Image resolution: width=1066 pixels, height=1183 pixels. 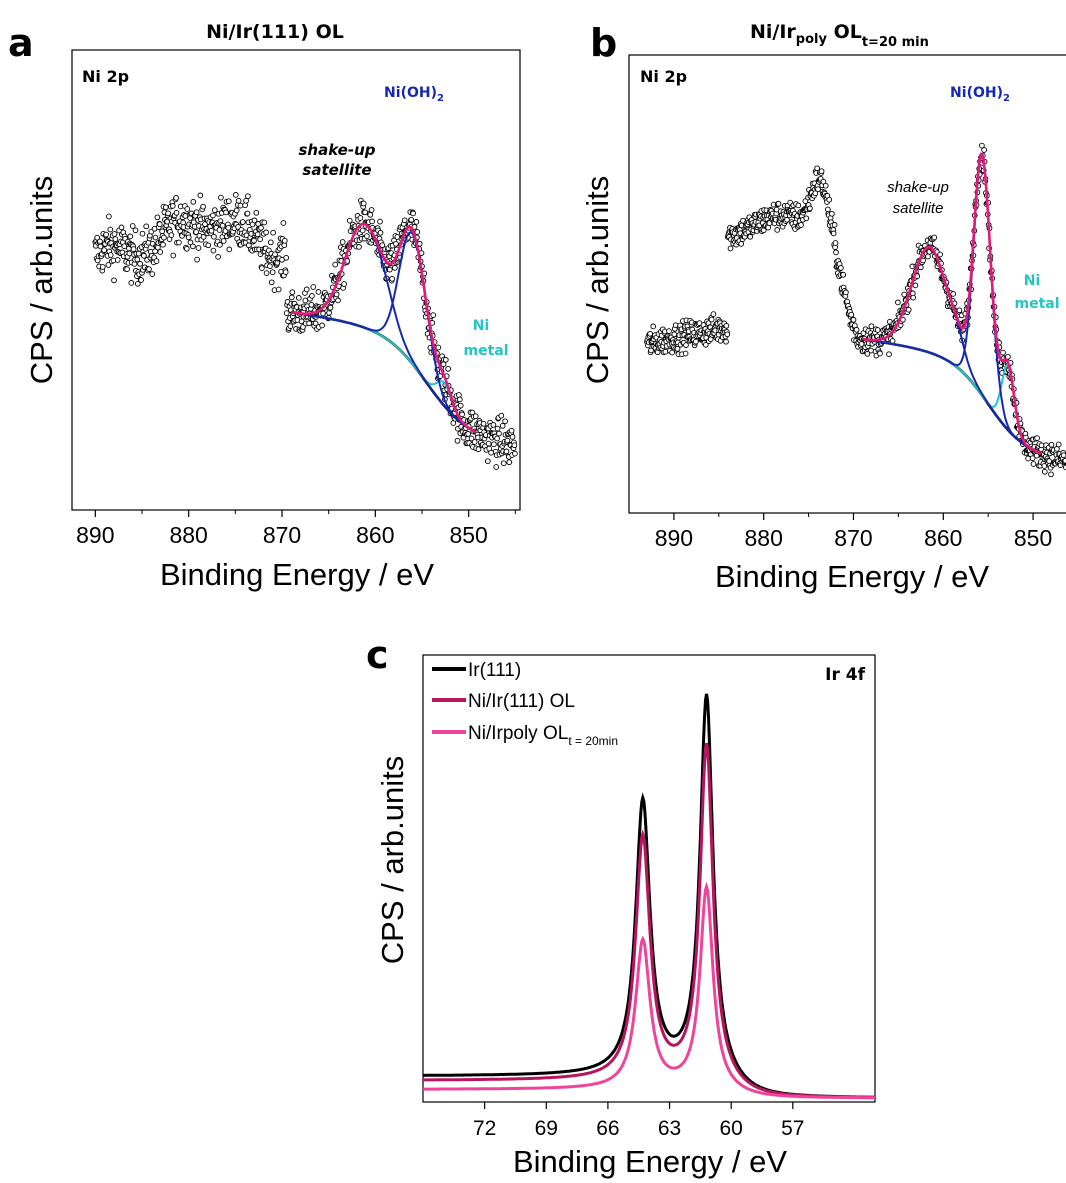 What do you see at coordinates (650, 1161) in the screenshot?
I see `panel-c-xlabel: Binding Energy / eV` at bounding box center [650, 1161].